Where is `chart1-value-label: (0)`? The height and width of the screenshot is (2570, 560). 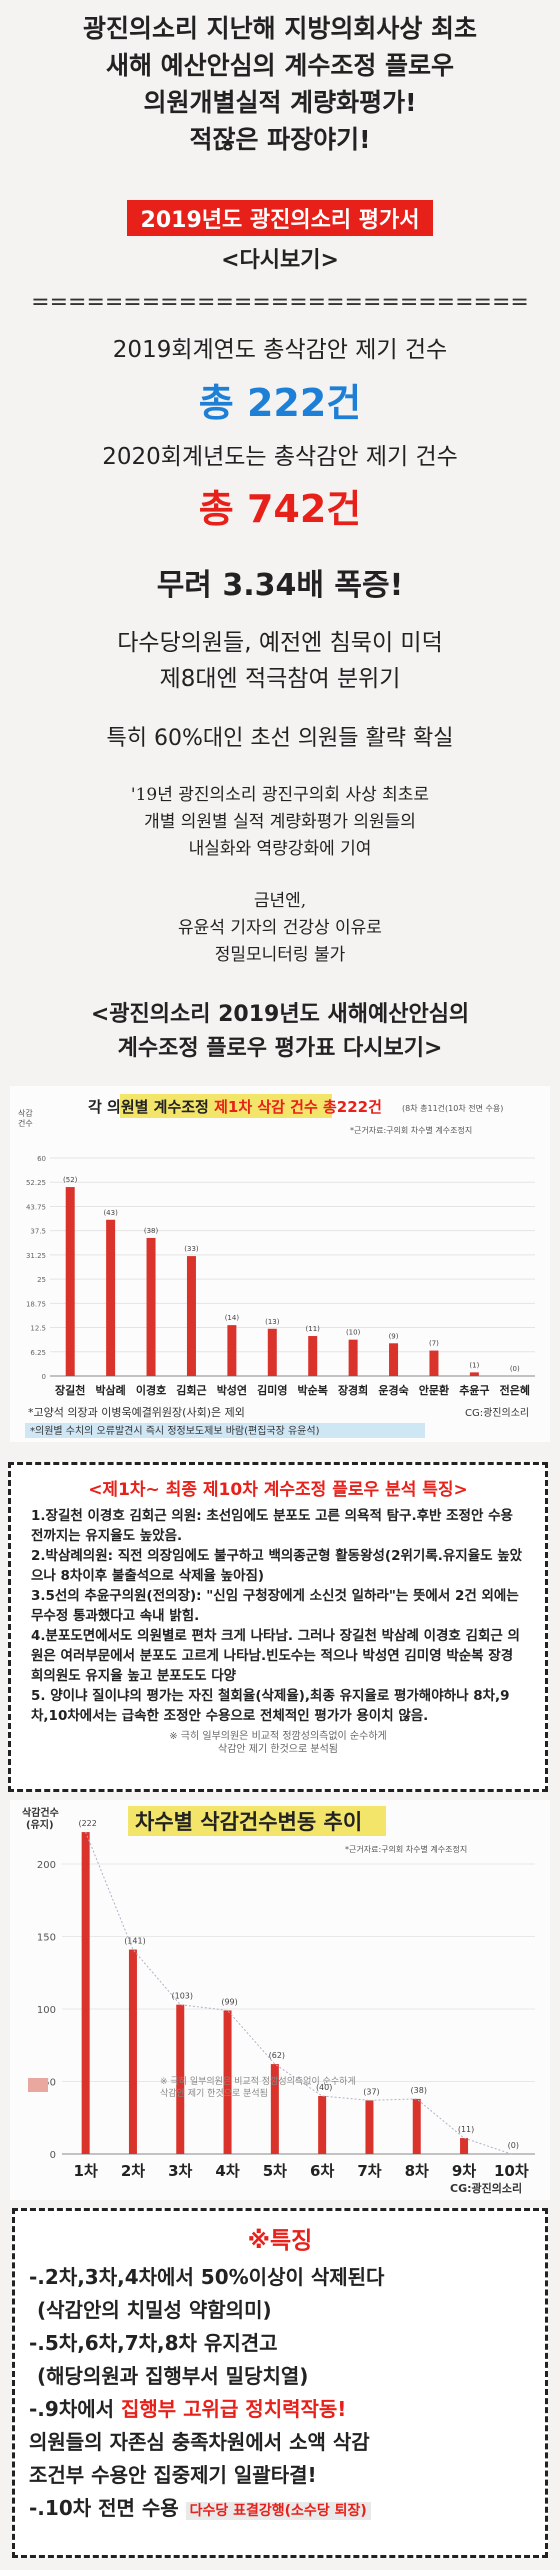
chart1-value-label: (0) is located at coordinates (515, 1369).